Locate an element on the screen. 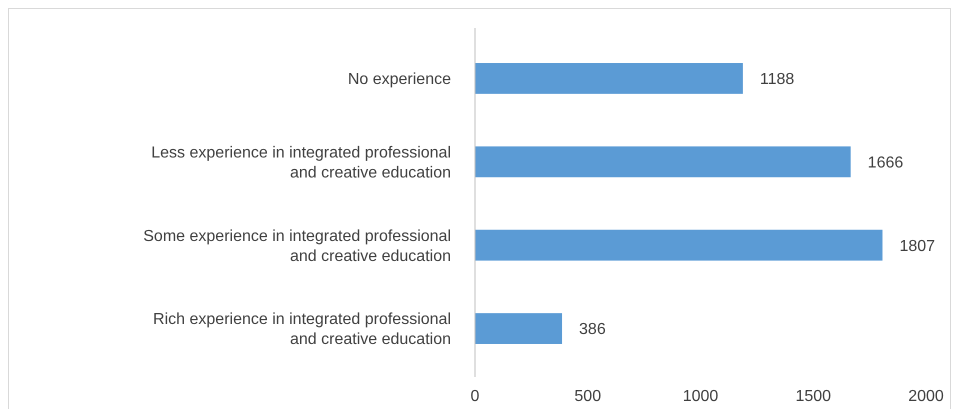 The width and height of the screenshot is (959, 417). y-tick-label: No experience is located at coordinates (400, 79).